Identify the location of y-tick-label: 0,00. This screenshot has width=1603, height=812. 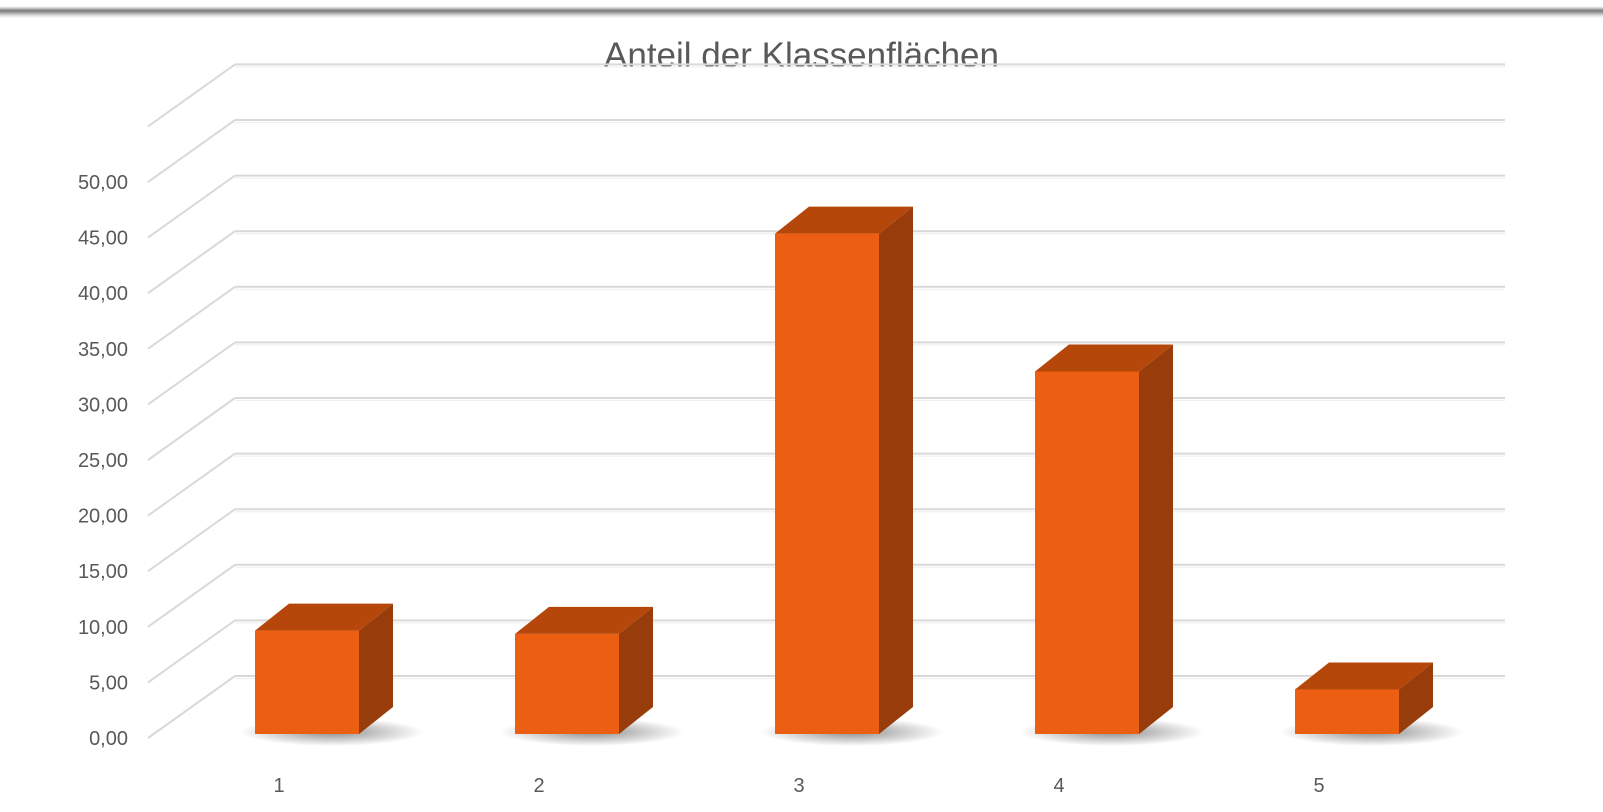
(108, 739).